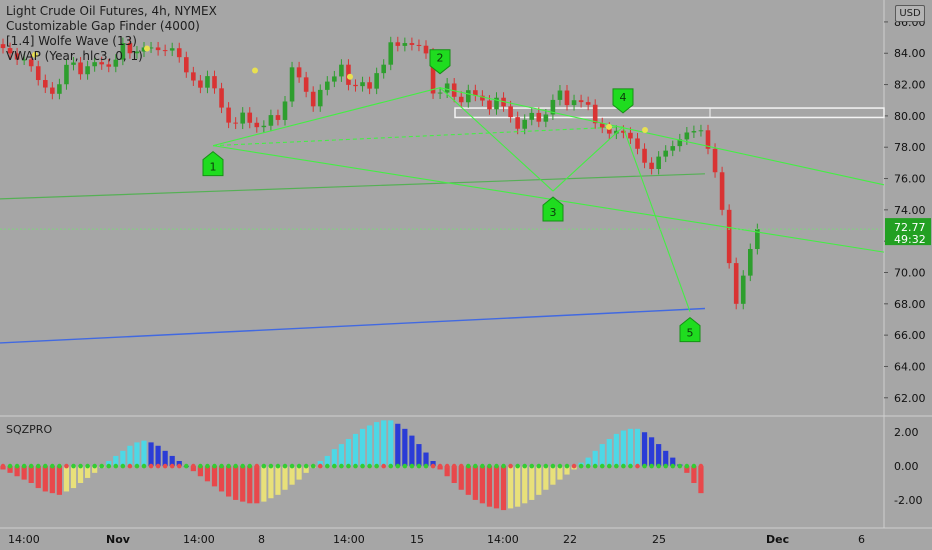  I want to click on time-tick-label: 6, so click(861, 539).